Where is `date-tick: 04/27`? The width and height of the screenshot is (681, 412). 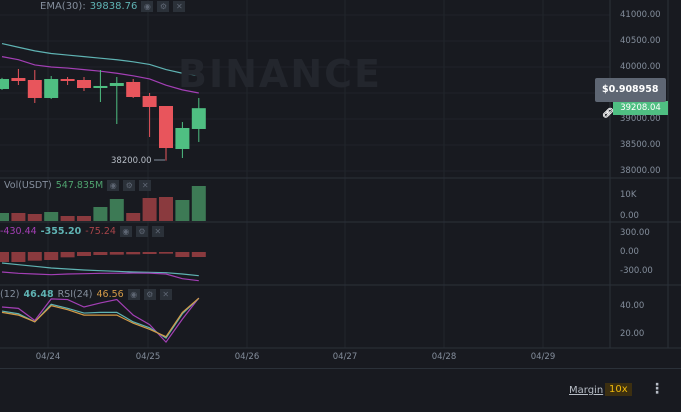
date-tick: 04/27 is located at coordinates (345, 357).